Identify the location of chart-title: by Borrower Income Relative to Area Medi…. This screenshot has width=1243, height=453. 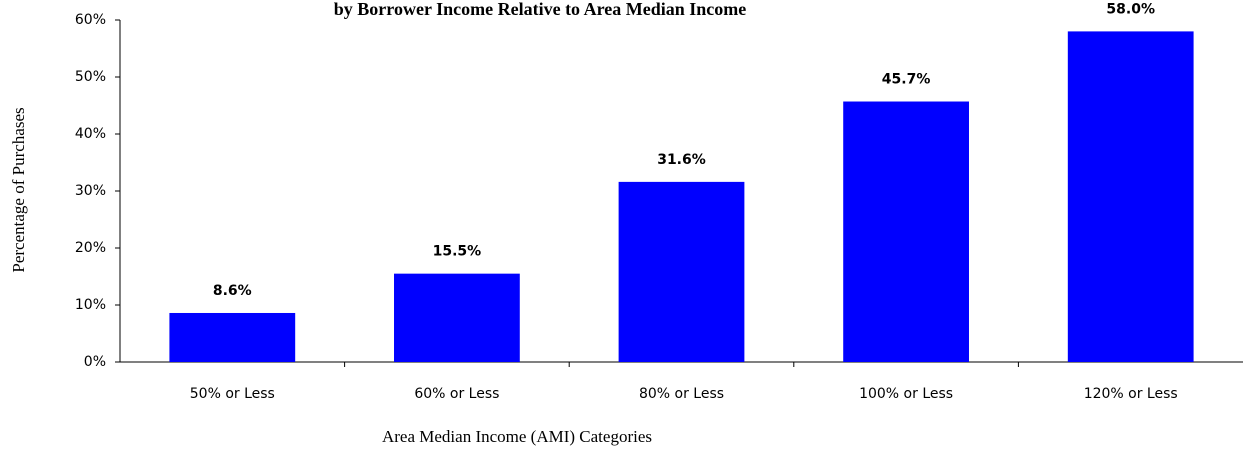
(540, 9).